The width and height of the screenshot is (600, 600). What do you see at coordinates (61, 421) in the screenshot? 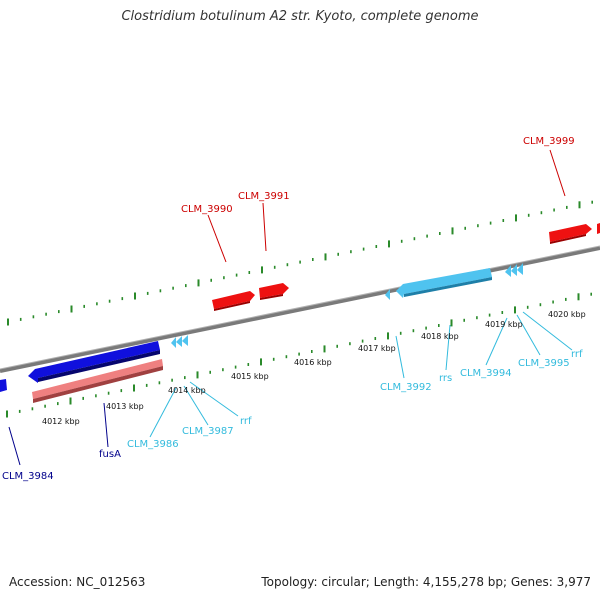
I see `kbp-label-4012: 4012 kbp` at bounding box center [61, 421].